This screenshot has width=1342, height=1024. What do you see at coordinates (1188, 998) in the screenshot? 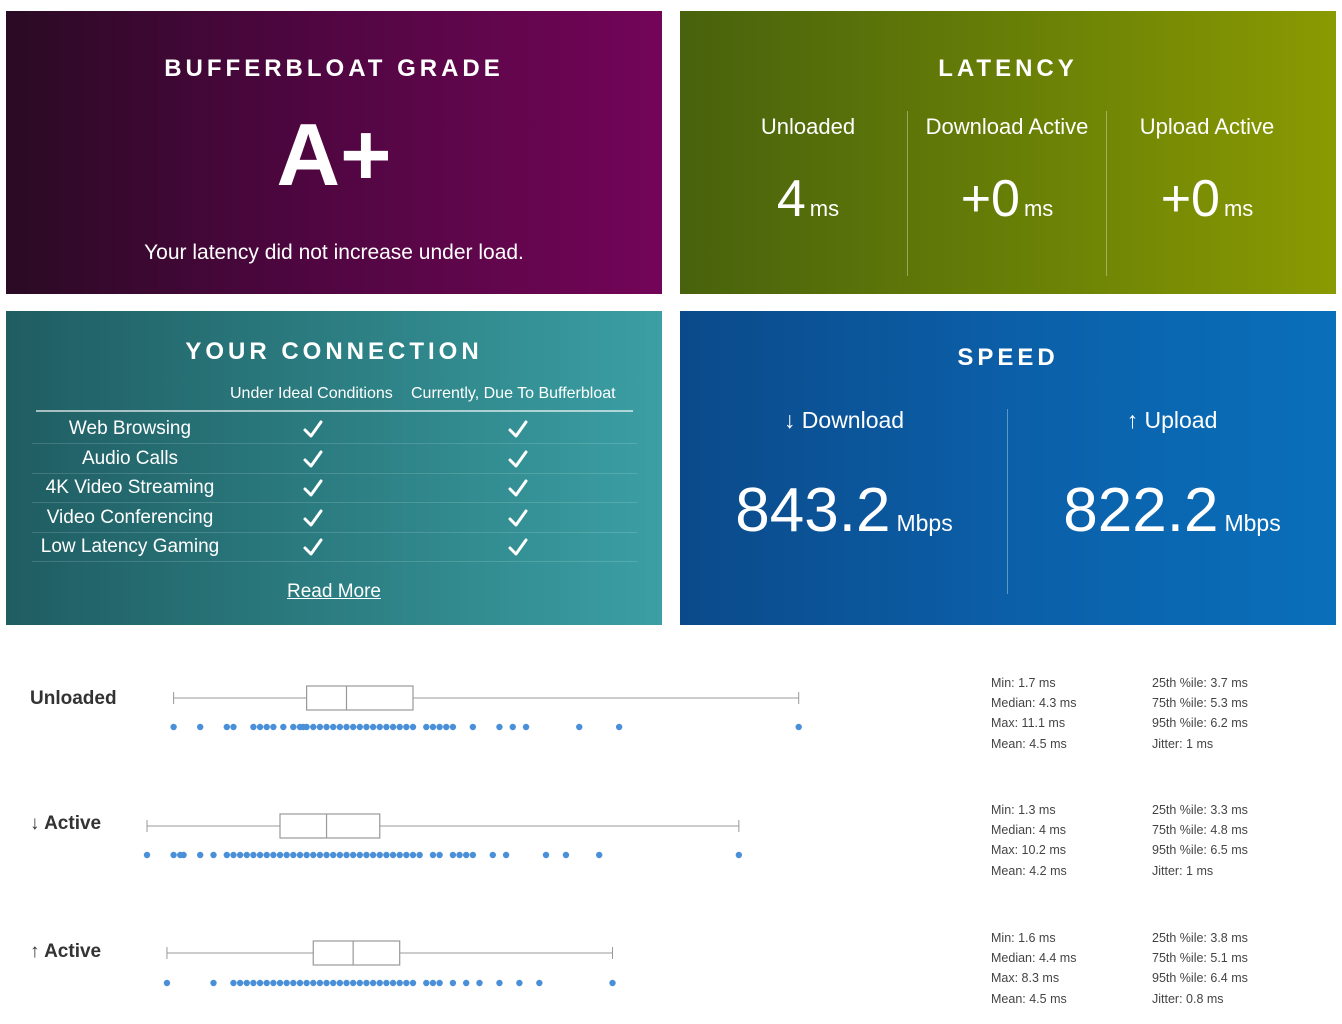
I see `stat-line: Jitter: 0.8 ms` at bounding box center [1188, 998].